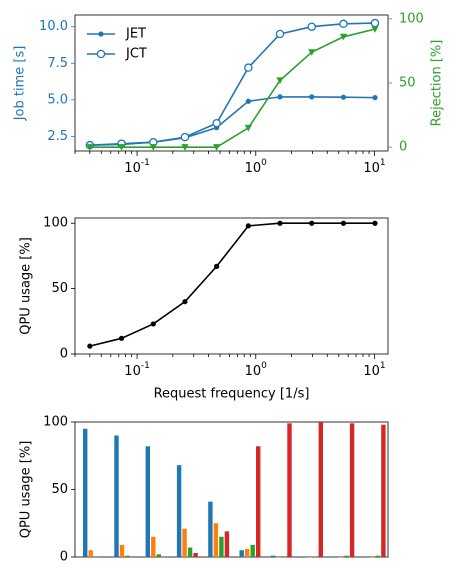  What do you see at coordinates (256, 167) in the screenshot?
I see `panel1-x-tick-label: 10⁰` at bounding box center [256, 167].